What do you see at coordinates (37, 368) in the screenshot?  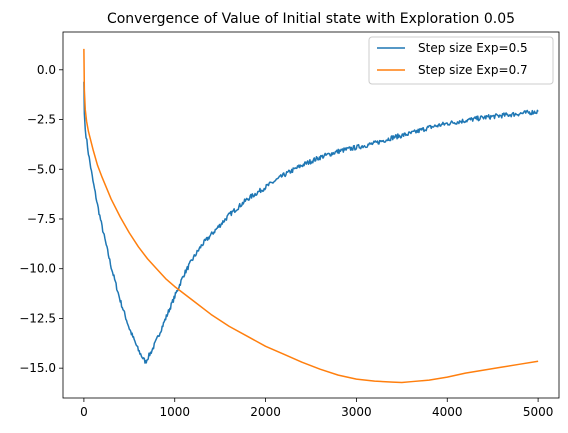 I see `y-tick-label: −15.0` at bounding box center [37, 368].